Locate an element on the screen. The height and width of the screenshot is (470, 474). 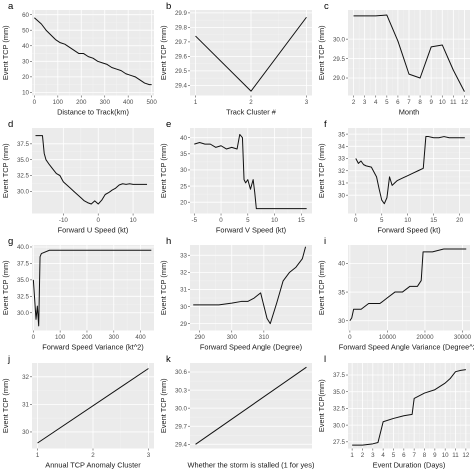
panel-letter: d is located at coordinates (10, 124).